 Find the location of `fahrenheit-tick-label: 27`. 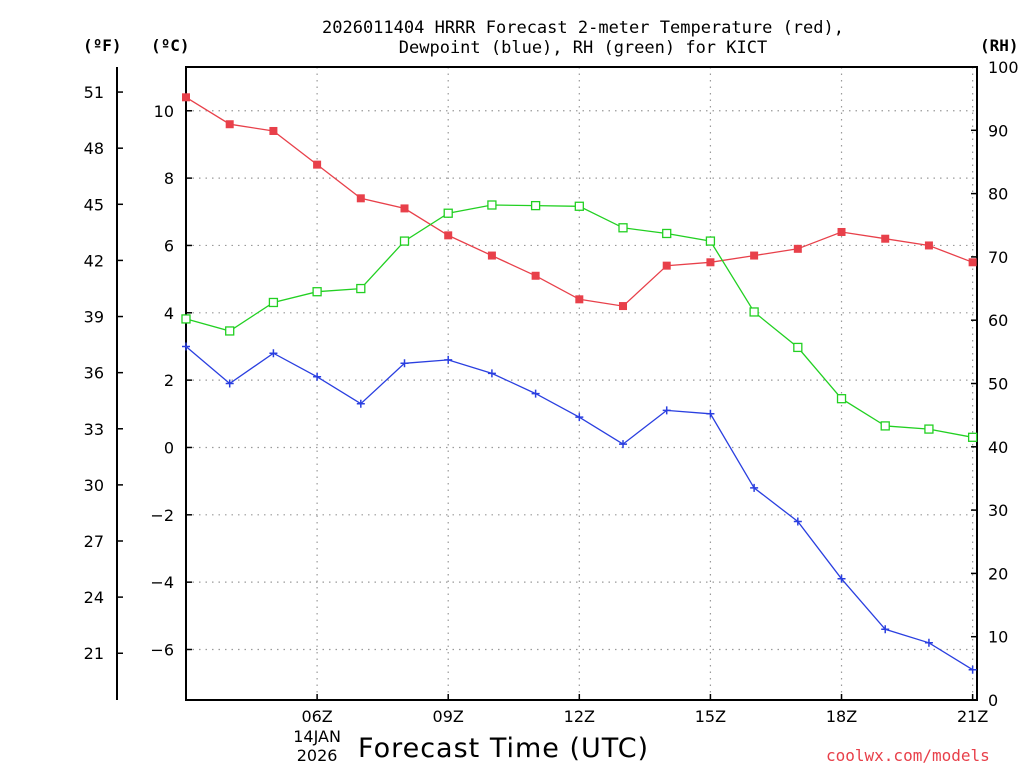

fahrenheit-tick-label: 27 is located at coordinates (94, 541).